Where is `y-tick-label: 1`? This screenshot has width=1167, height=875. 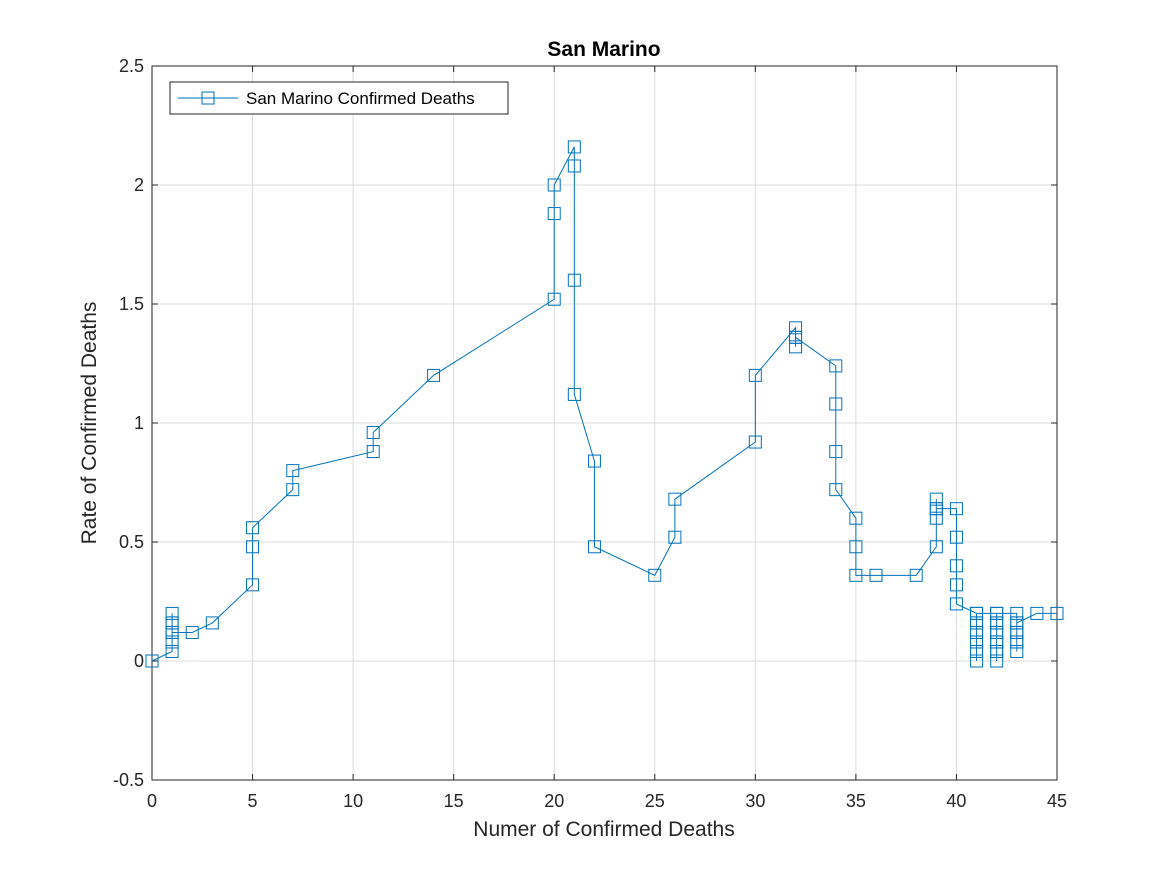
y-tick-label: 1 is located at coordinates (139, 423).